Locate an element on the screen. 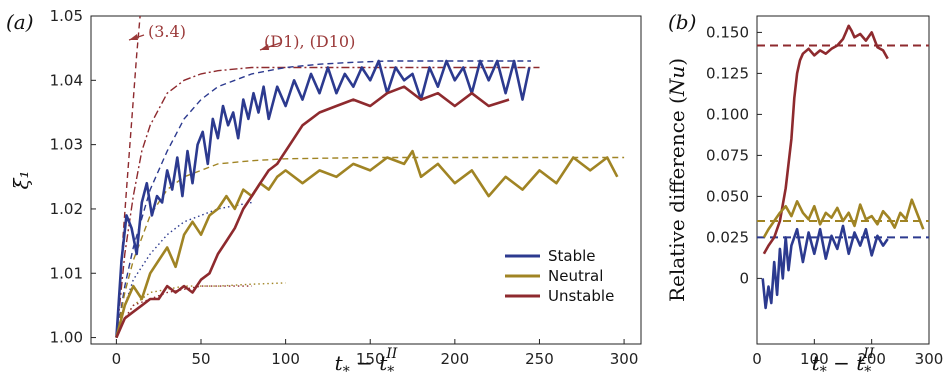 The width and height of the screenshot is (949, 380). legend-label-stable: Stable is located at coordinates (572, 256).